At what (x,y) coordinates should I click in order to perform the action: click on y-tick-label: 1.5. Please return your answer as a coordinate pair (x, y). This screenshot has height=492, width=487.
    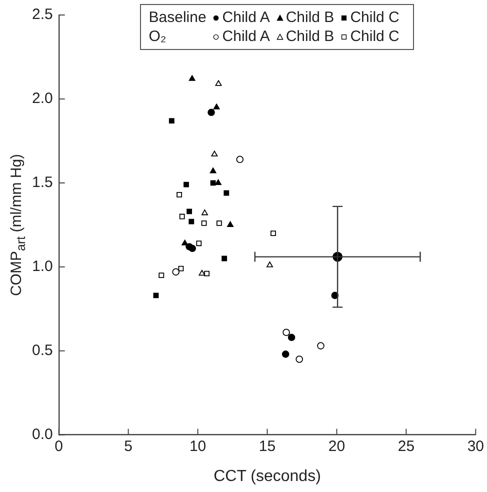
    Looking at the image, I should click on (42, 183).